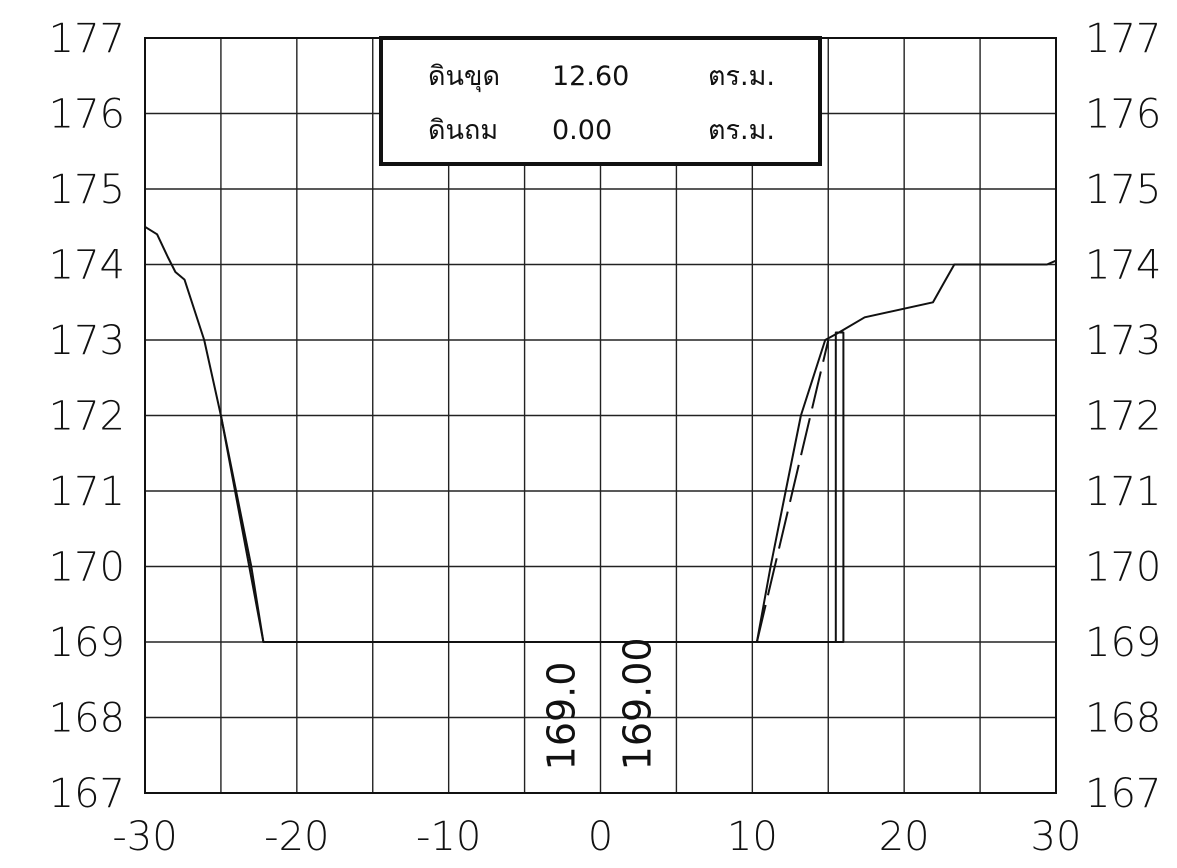 The height and width of the screenshot is (868, 1177). Describe the element at coordinates (296, 837) in the screenshot. I see `x-tick-label: -20` at that location.